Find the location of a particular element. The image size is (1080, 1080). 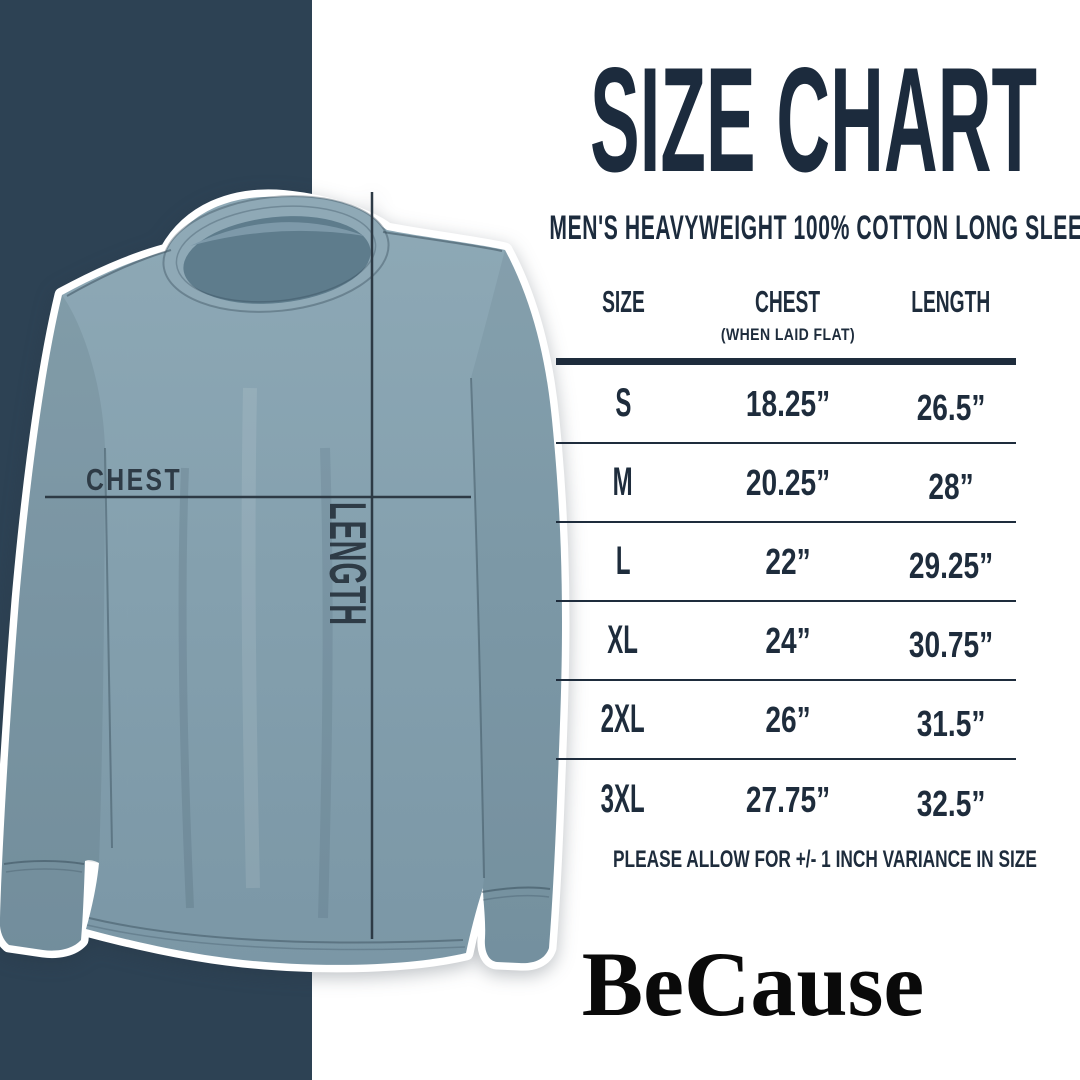

size-value: 3XL is located at coordinates (622, 799).